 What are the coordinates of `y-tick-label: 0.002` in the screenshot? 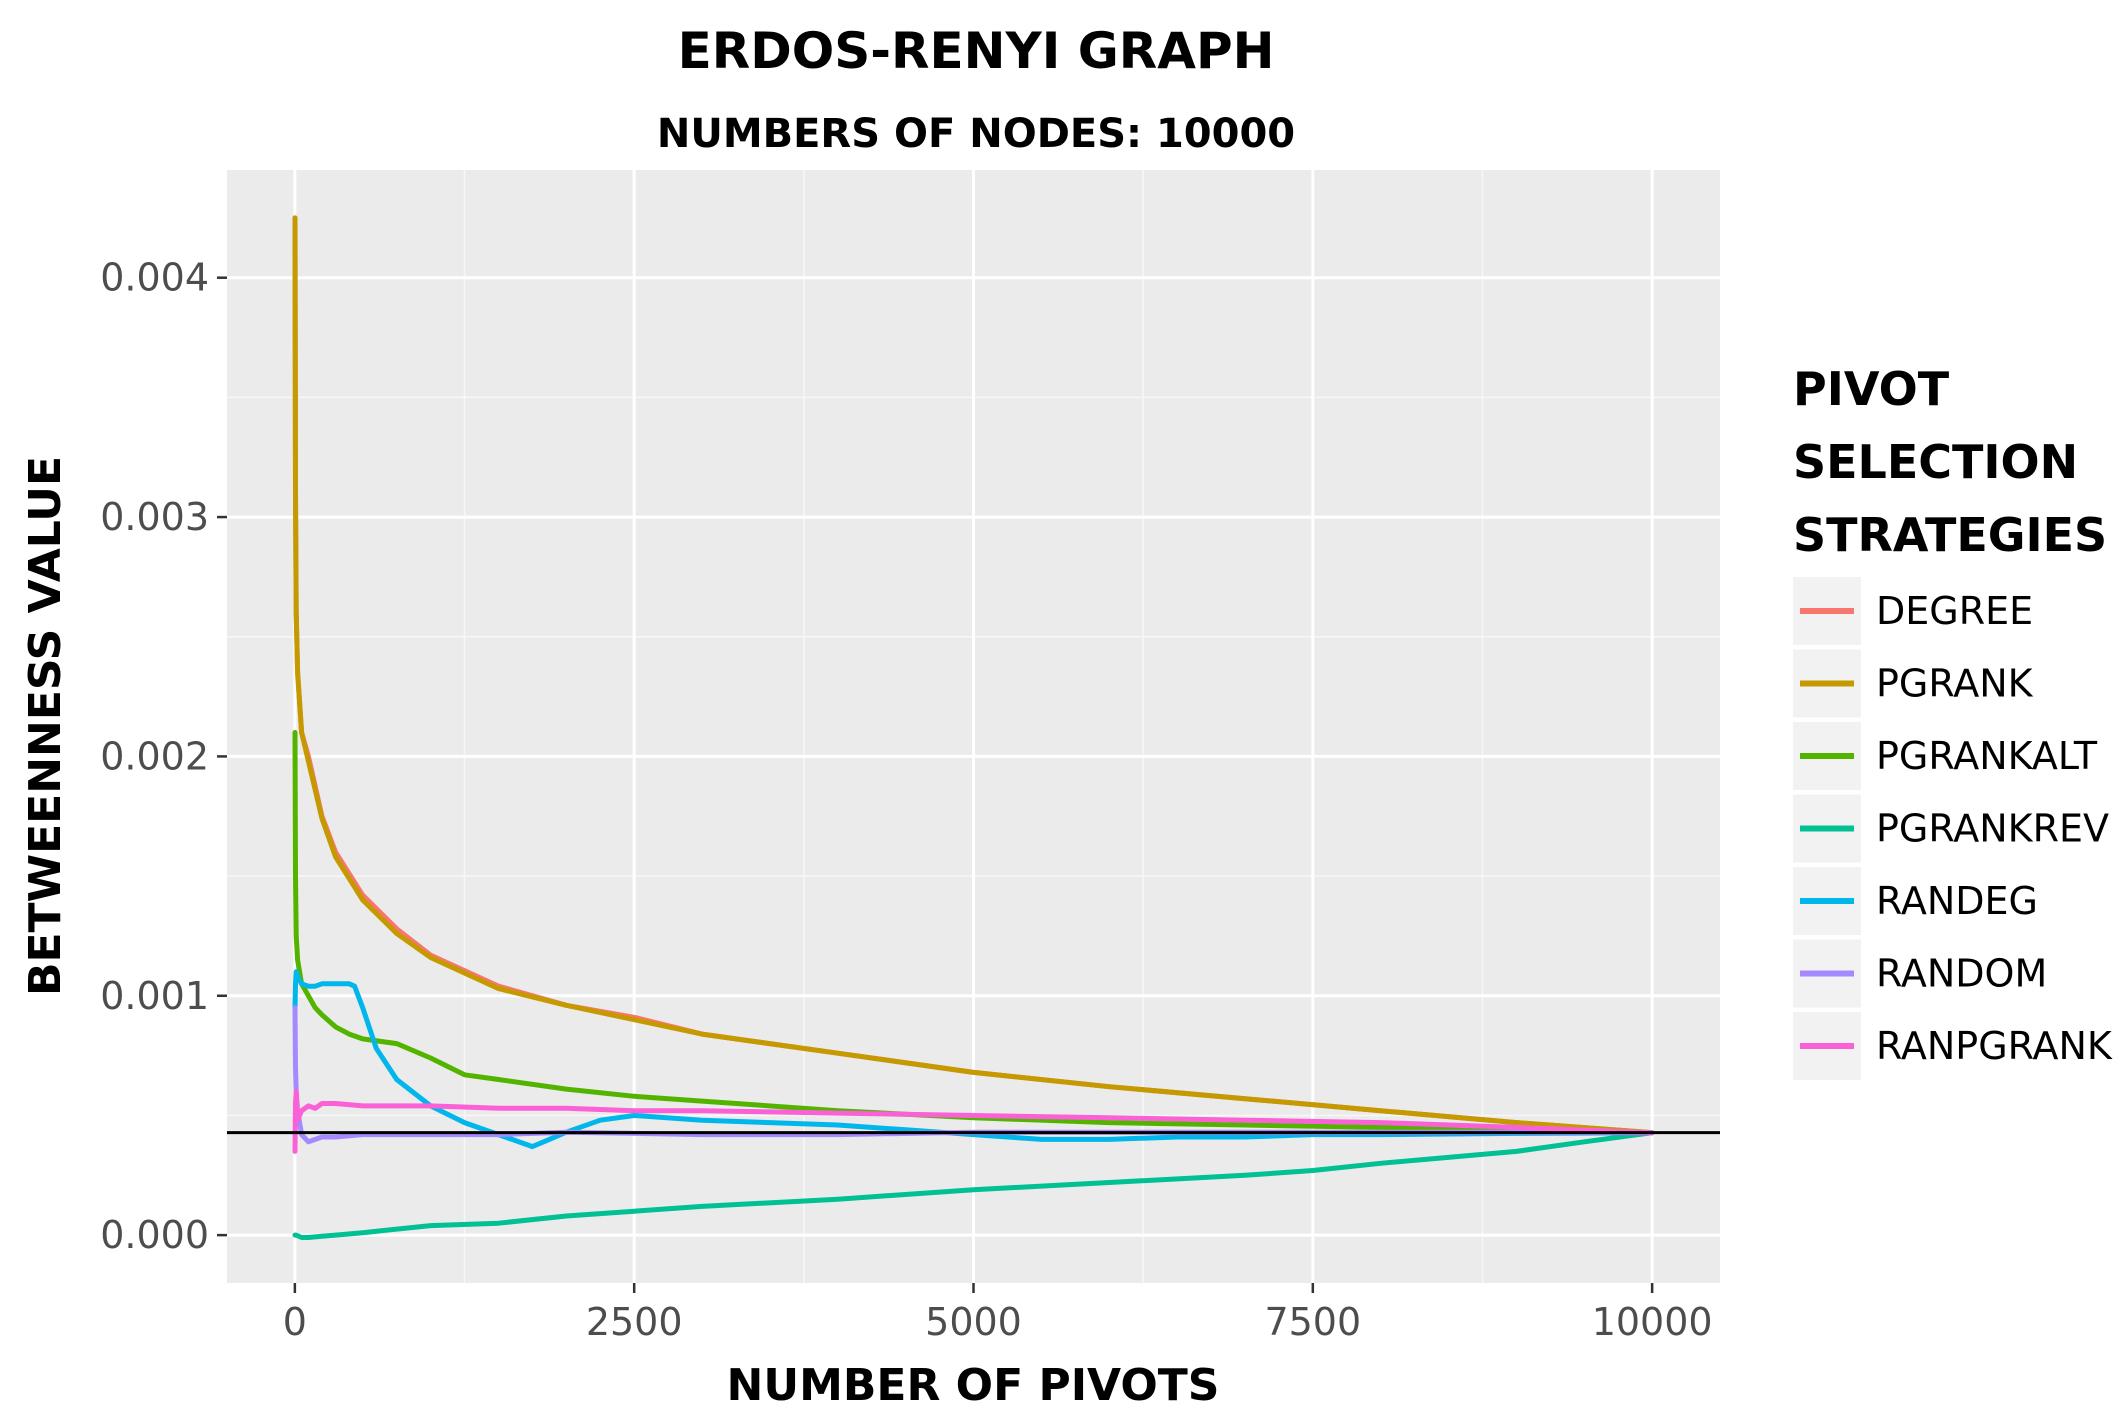 It's located at (154, 756).